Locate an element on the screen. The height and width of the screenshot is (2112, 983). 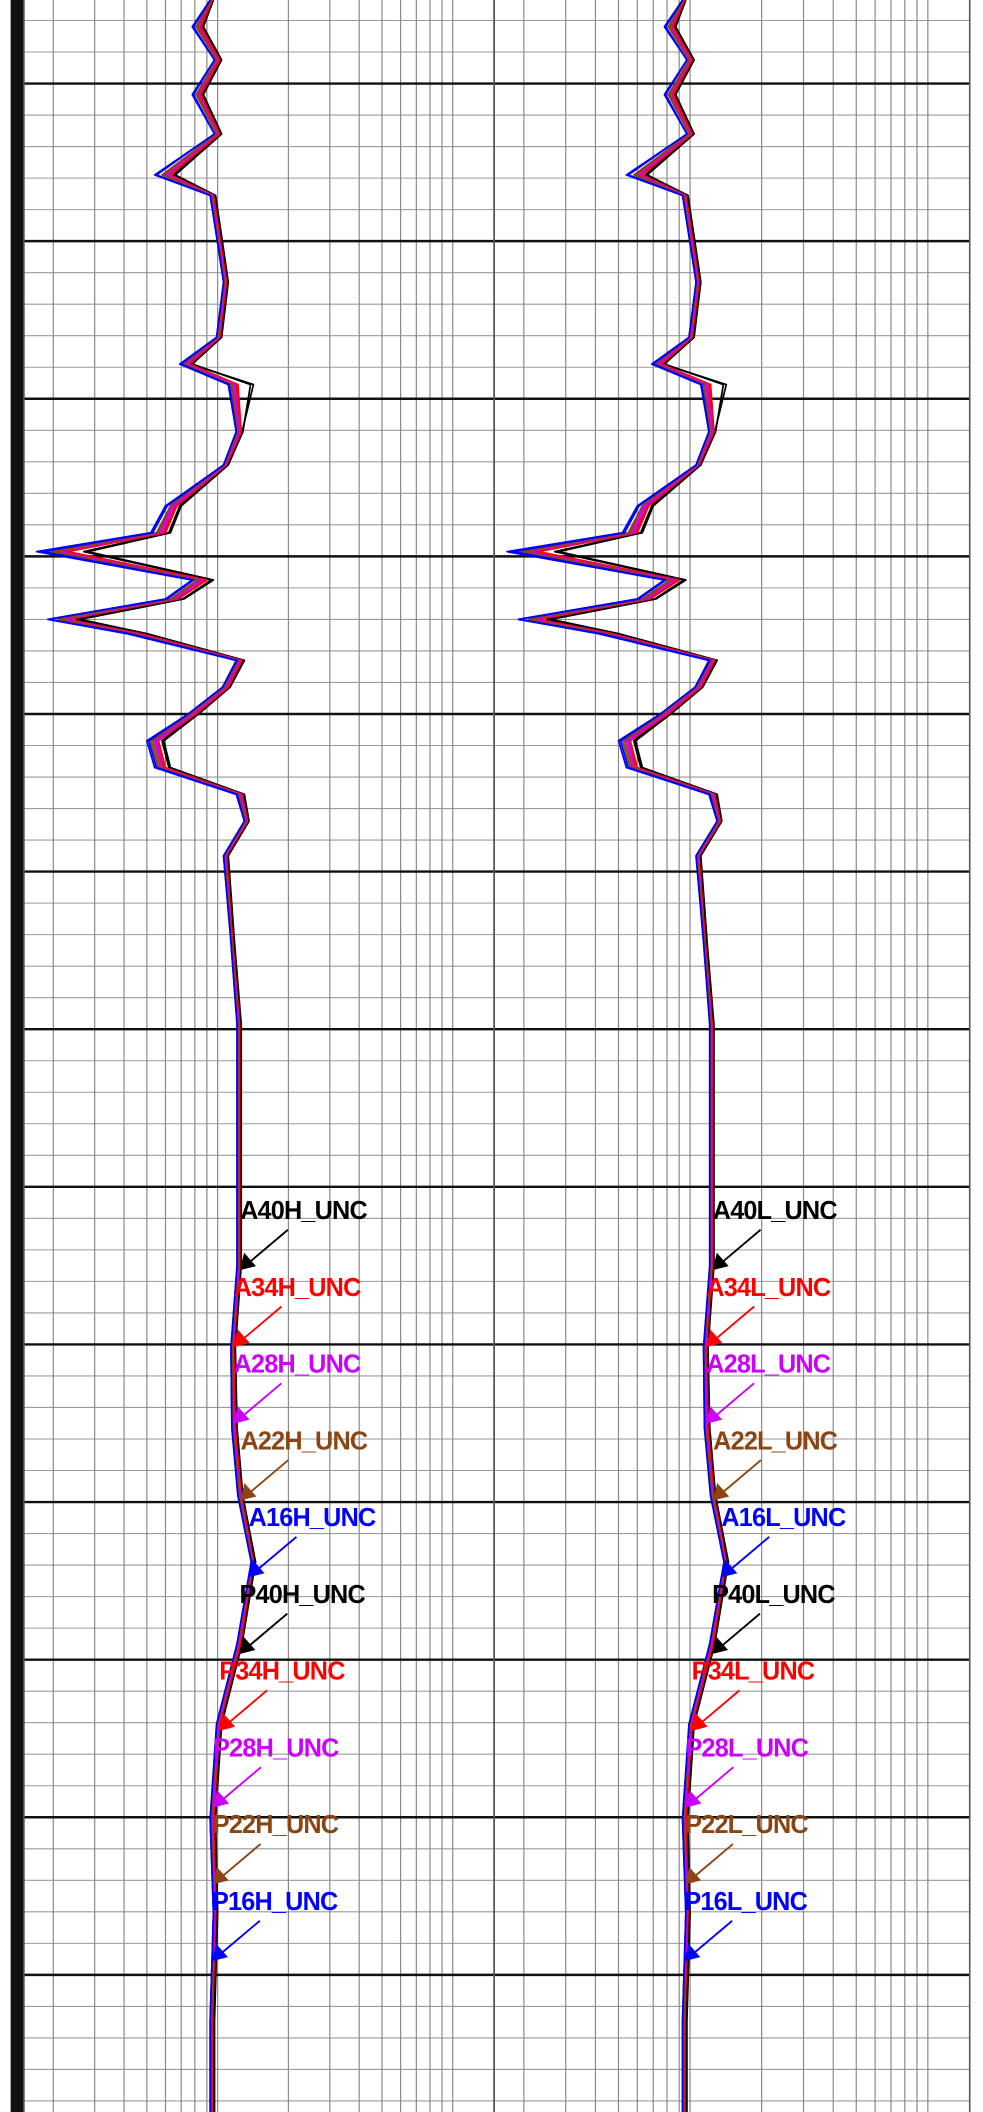
curve-label: A40L_UNC is located at coordinates (775, 1211).